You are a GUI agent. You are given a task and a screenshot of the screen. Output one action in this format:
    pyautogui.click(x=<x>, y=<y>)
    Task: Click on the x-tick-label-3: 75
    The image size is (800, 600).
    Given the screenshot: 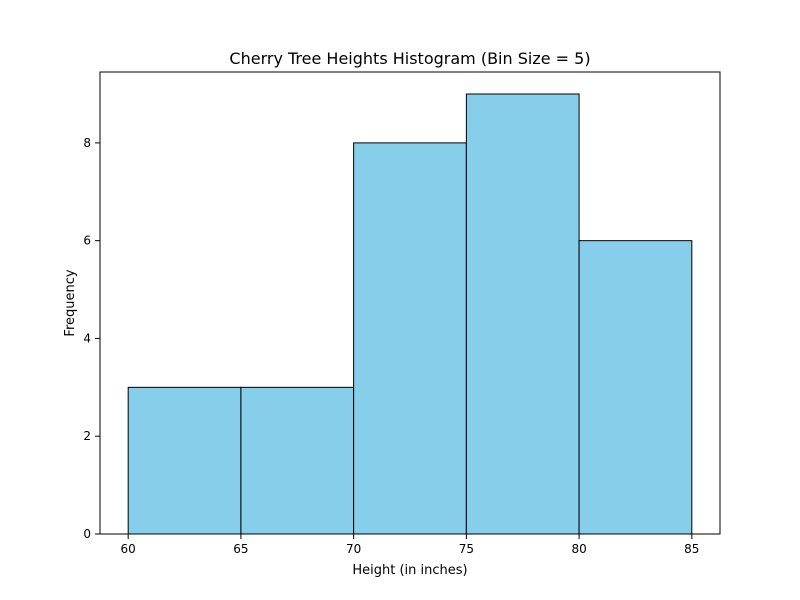 What is the action you would take?
    pyautogui.click(x=466, y=549)
    